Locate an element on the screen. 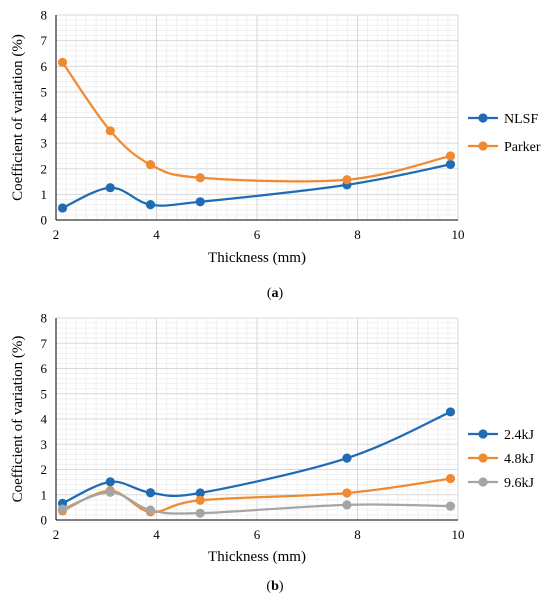  legend-item: 2.4kJ is located at coordinates (501, 435).